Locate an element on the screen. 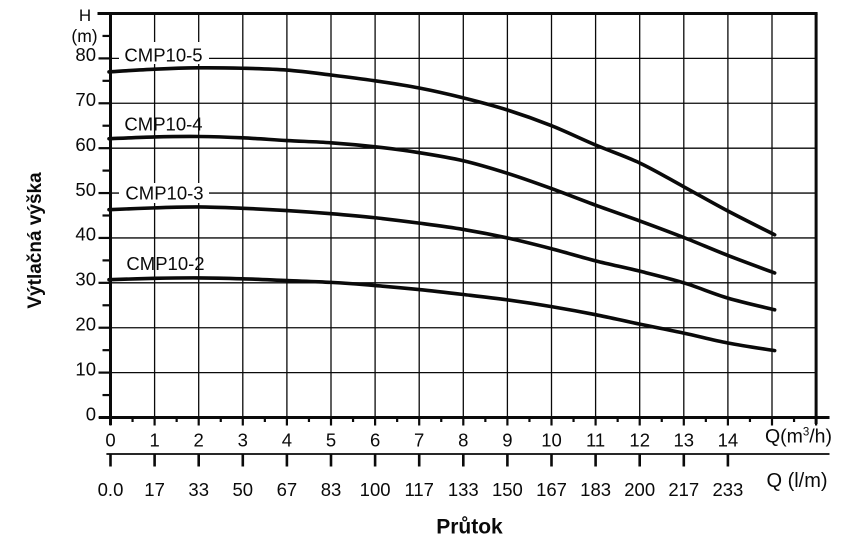  svg-text: 6 is located at coordinates (375, 440).